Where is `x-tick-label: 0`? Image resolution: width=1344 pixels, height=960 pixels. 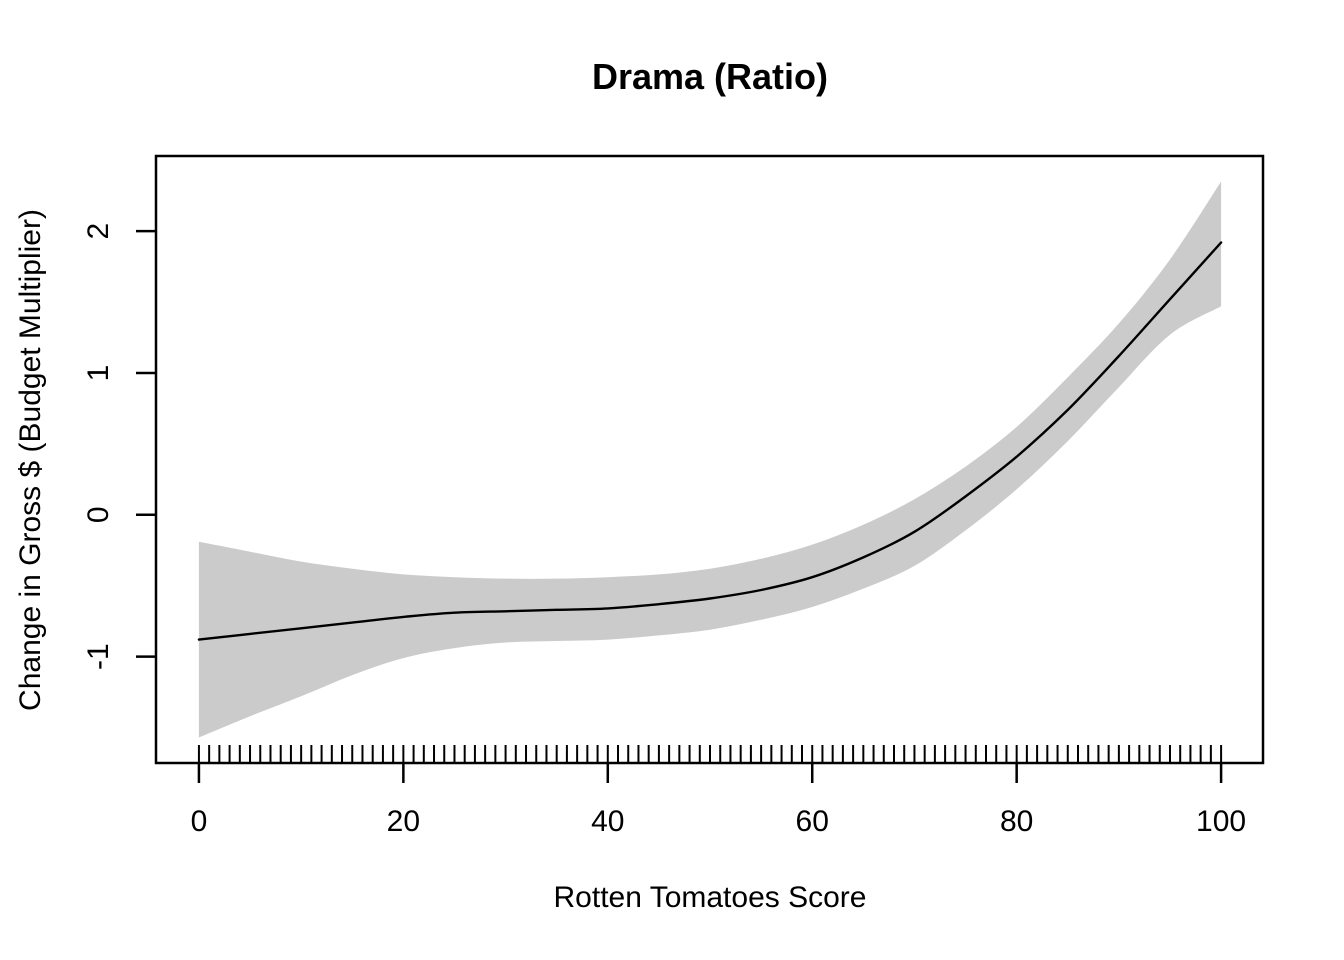 x-tick-label: 0 is located at coordinates (199, 821).